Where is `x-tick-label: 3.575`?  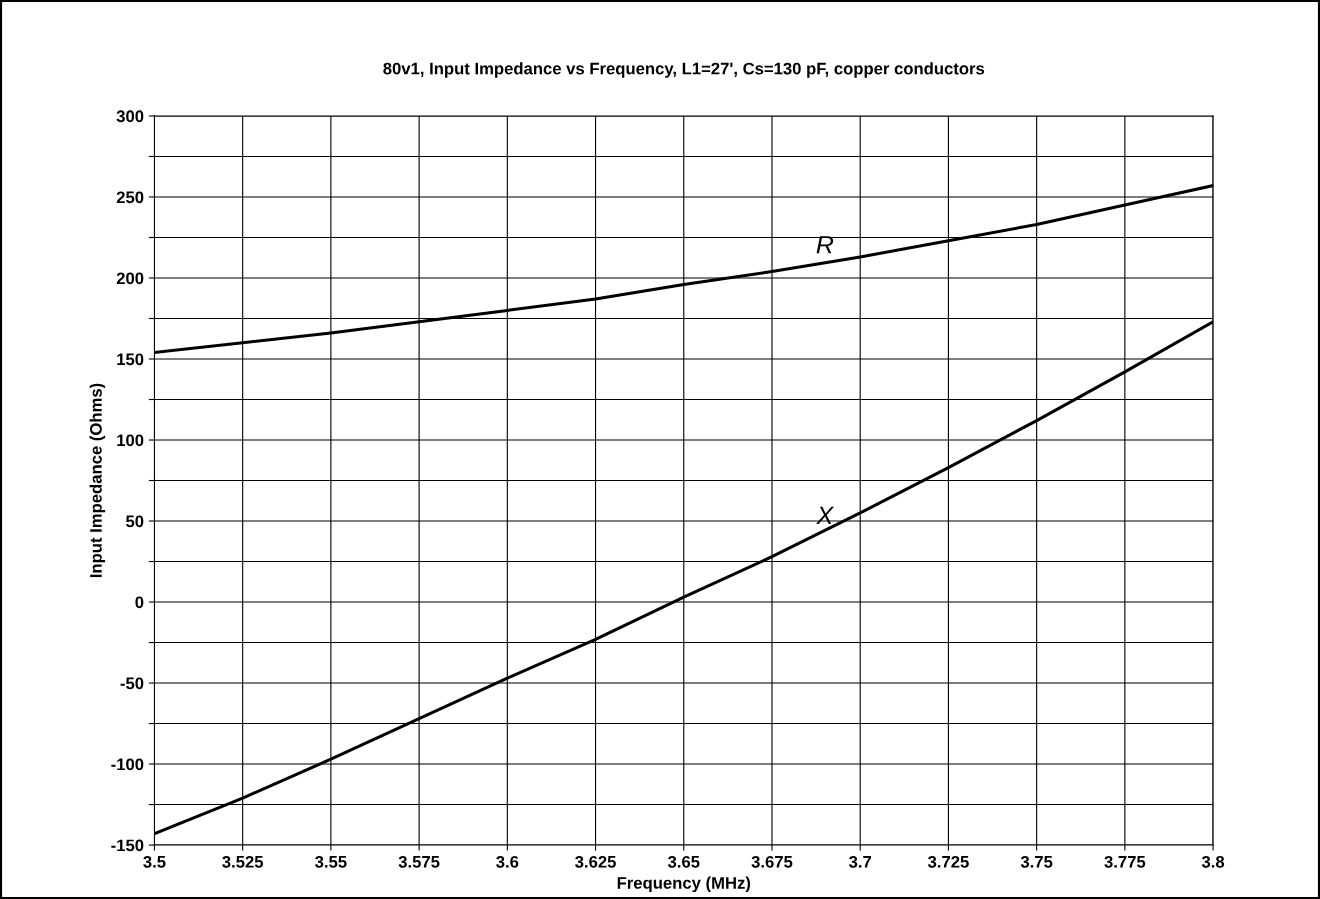 x-tick-label: 3.575 is located at coordinates (419, 861).